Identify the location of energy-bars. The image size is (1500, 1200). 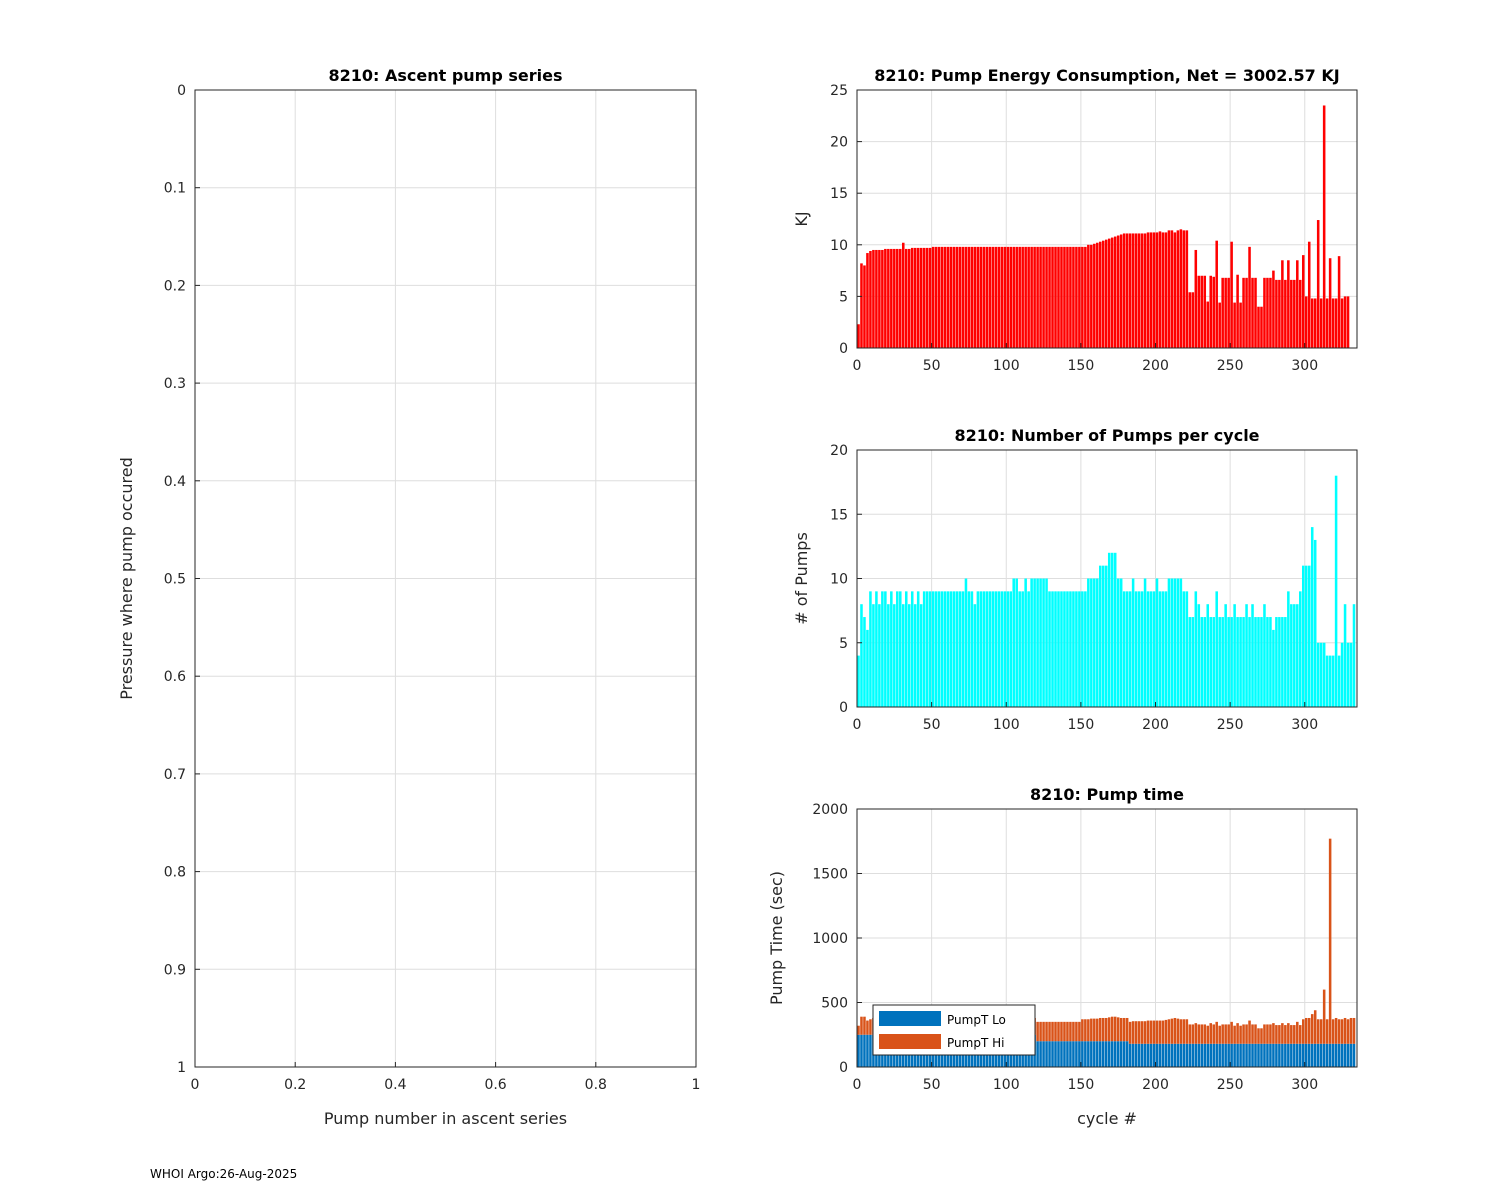
(1103, 226).